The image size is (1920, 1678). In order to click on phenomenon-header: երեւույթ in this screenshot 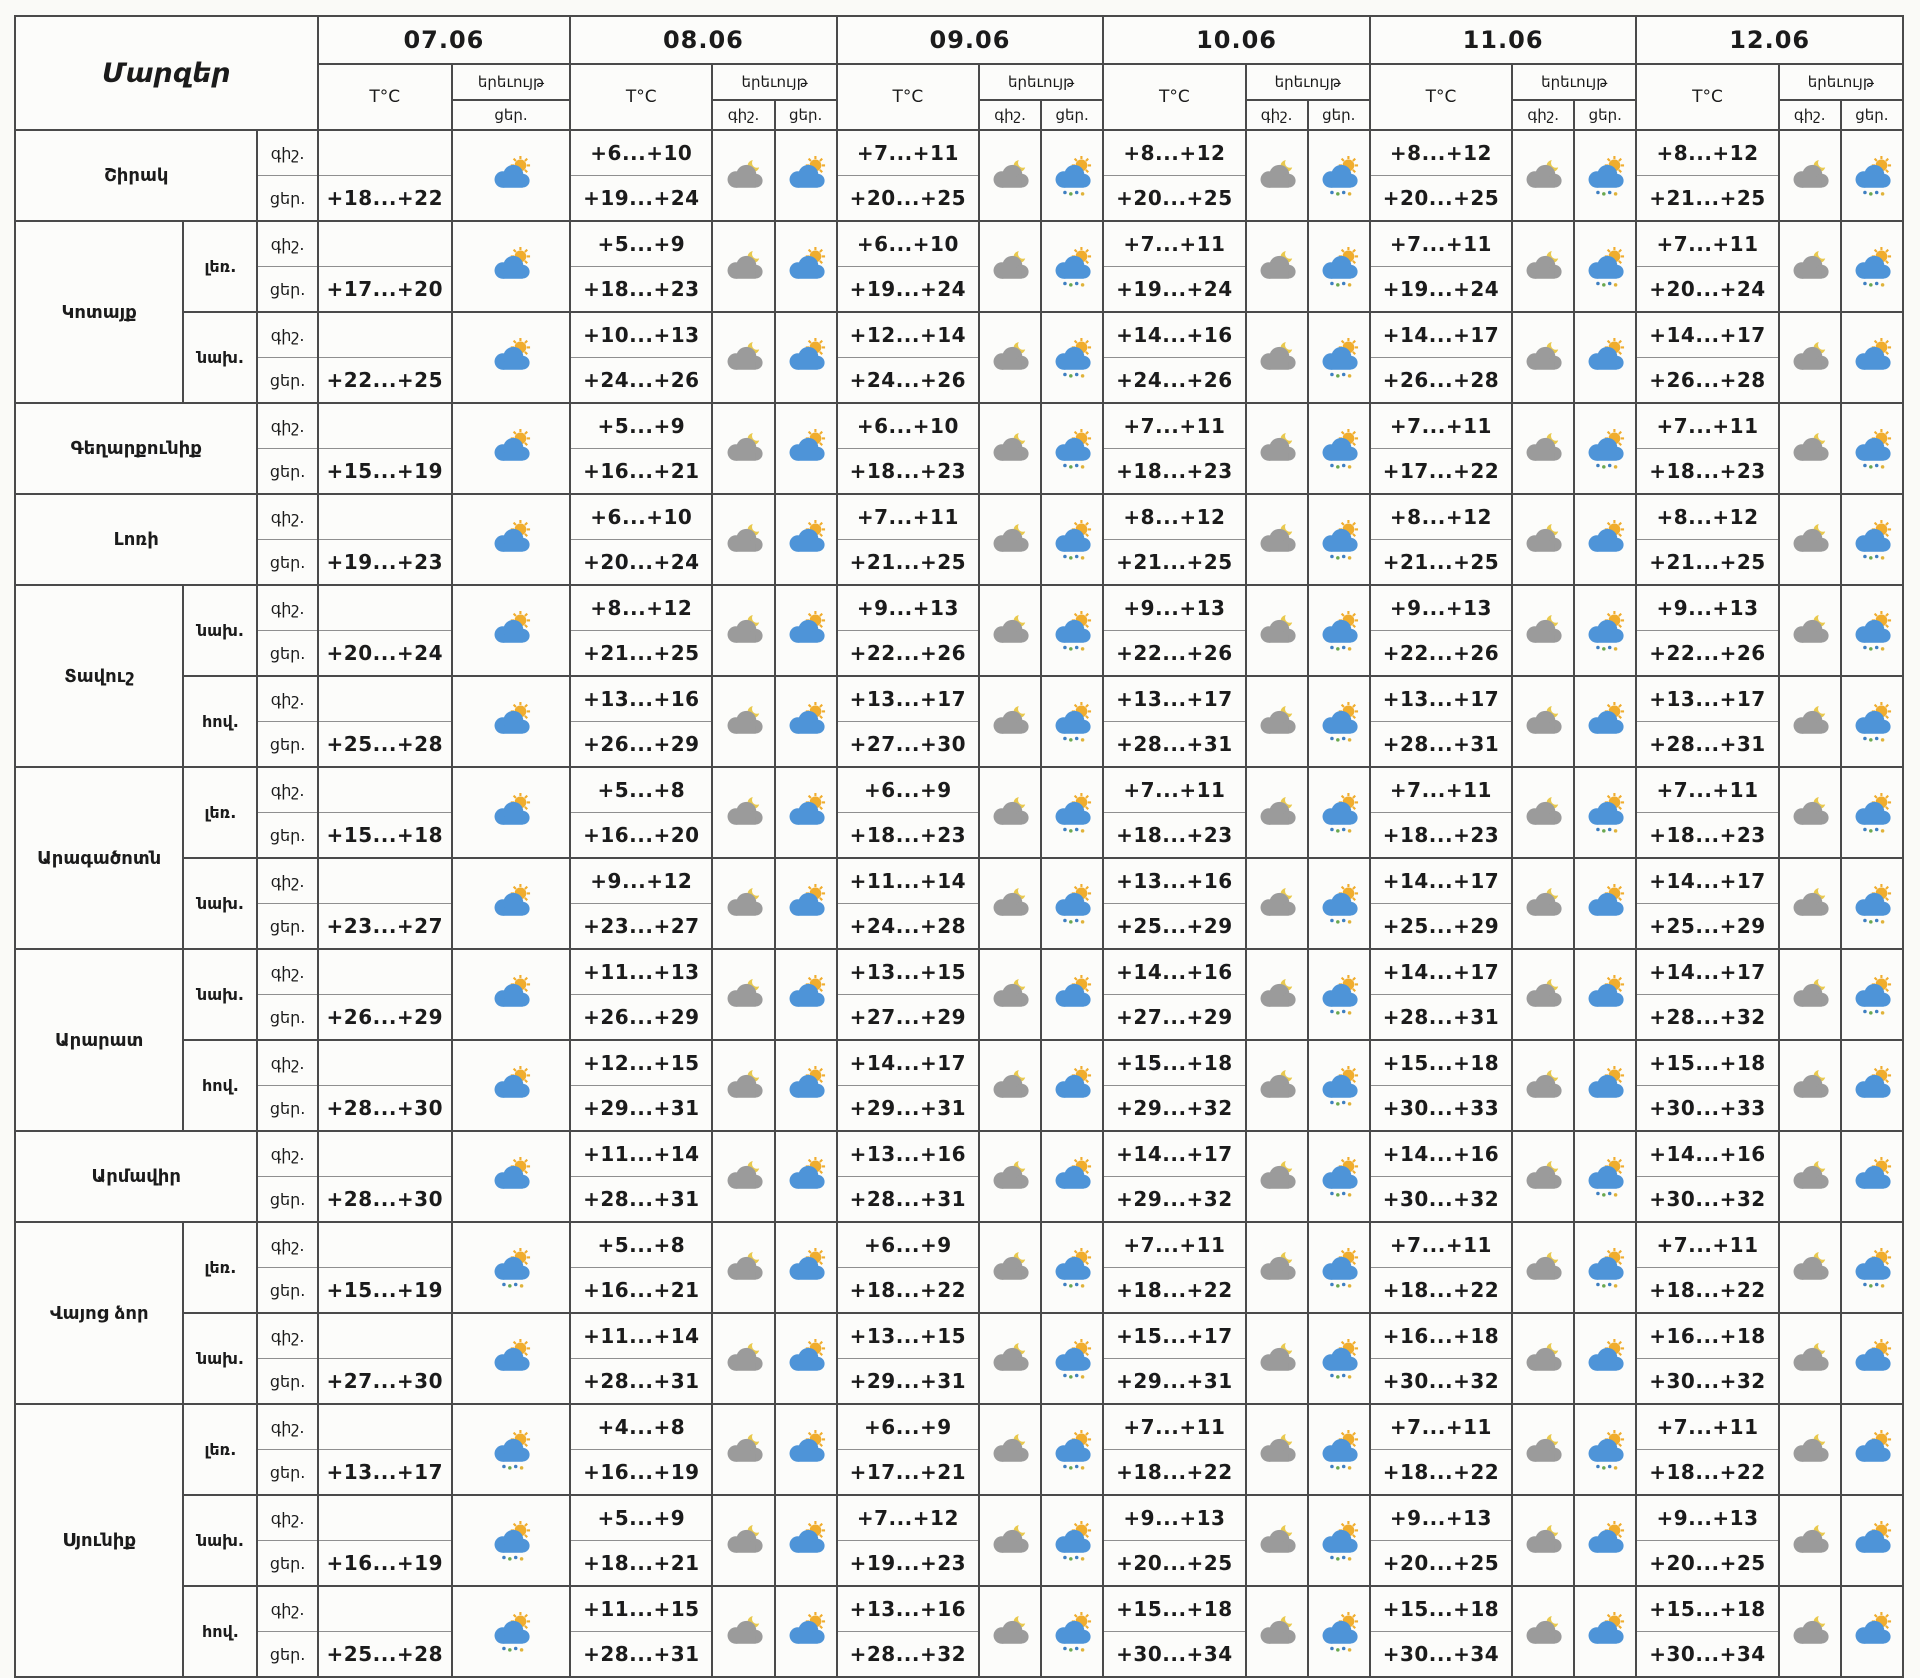, I will do `click(1841, 82)`.